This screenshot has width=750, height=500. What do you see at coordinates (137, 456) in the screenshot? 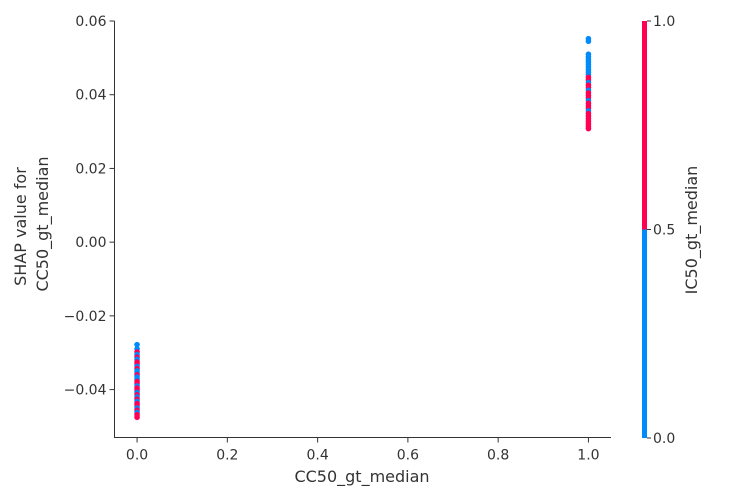
I see `x-tick-label: 0.0` at bounding box center [137, 456].